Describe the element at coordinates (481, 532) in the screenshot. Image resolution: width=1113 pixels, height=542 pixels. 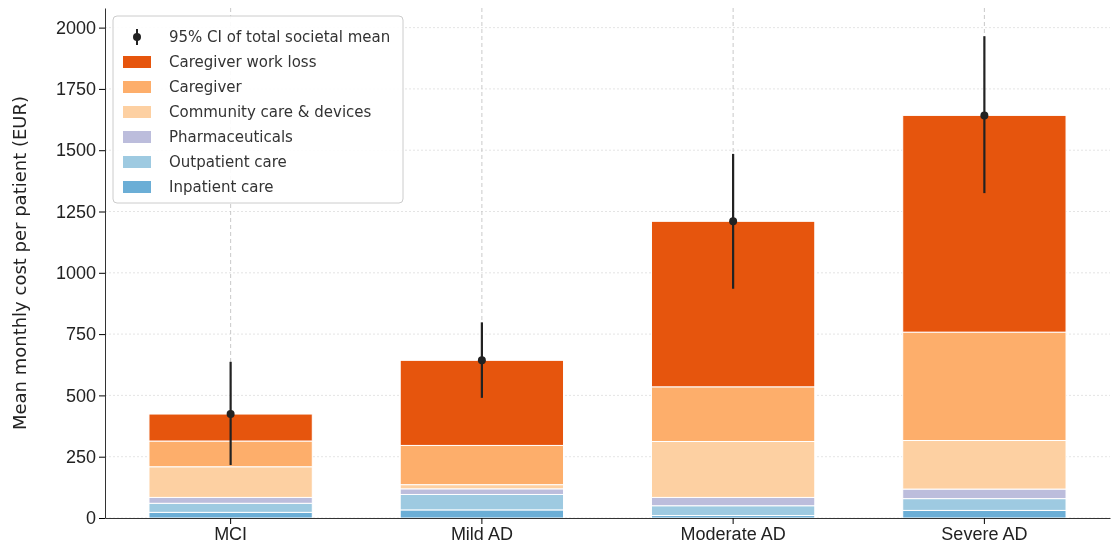
I see `x-tick-label: Mild AD` at that location.